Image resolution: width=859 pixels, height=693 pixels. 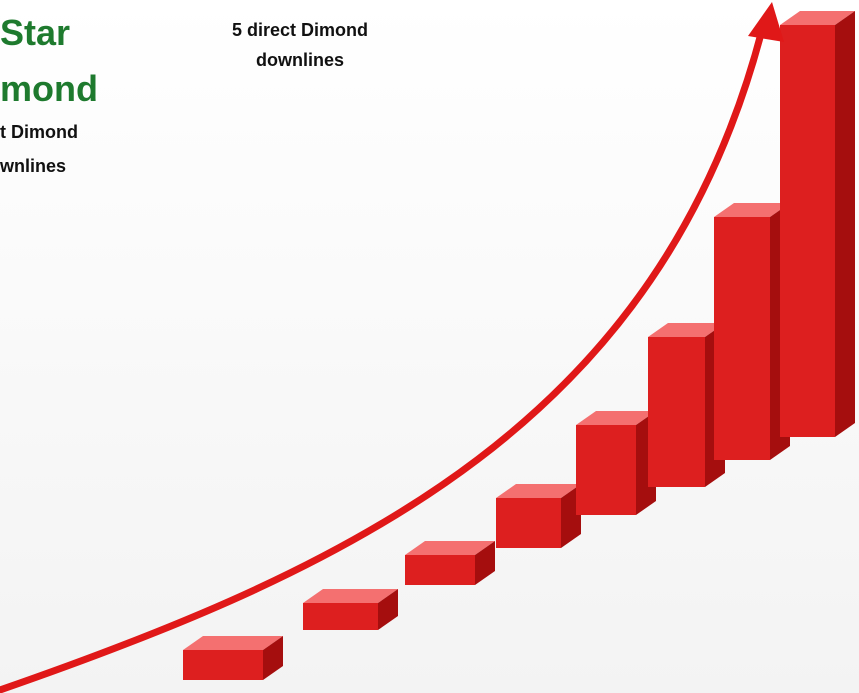 I want to click on title-line: Star, so click(x=35, y=32).